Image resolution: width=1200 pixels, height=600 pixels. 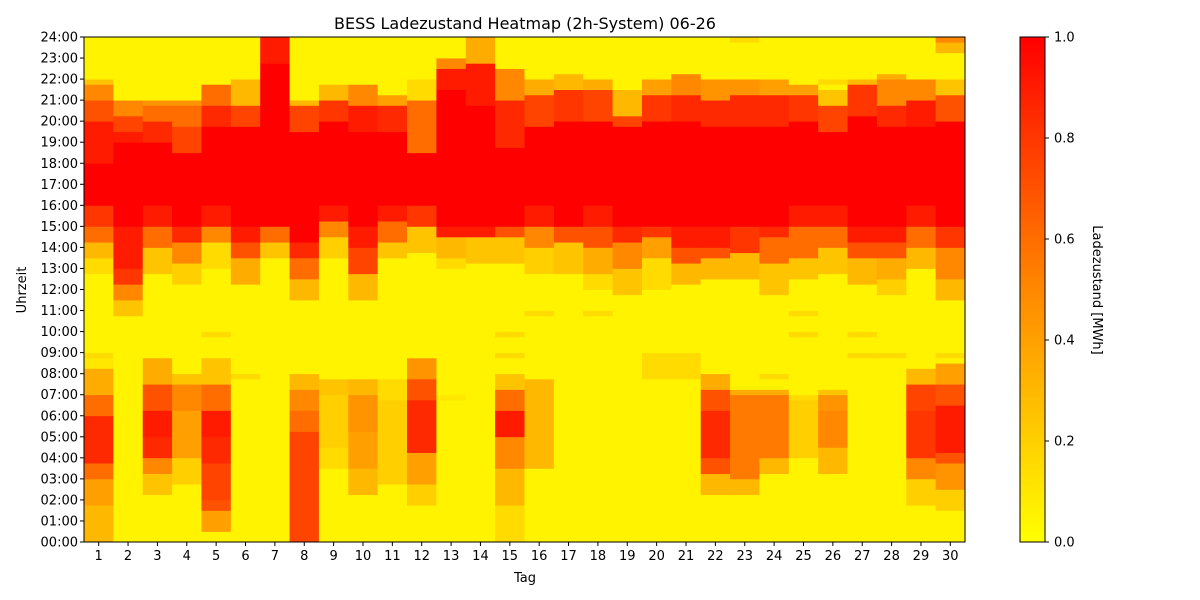 What do you see at coordinates (363, 556) in the screenshot?
I see `x-tick-label: 10` at bounding box center [363, 556].